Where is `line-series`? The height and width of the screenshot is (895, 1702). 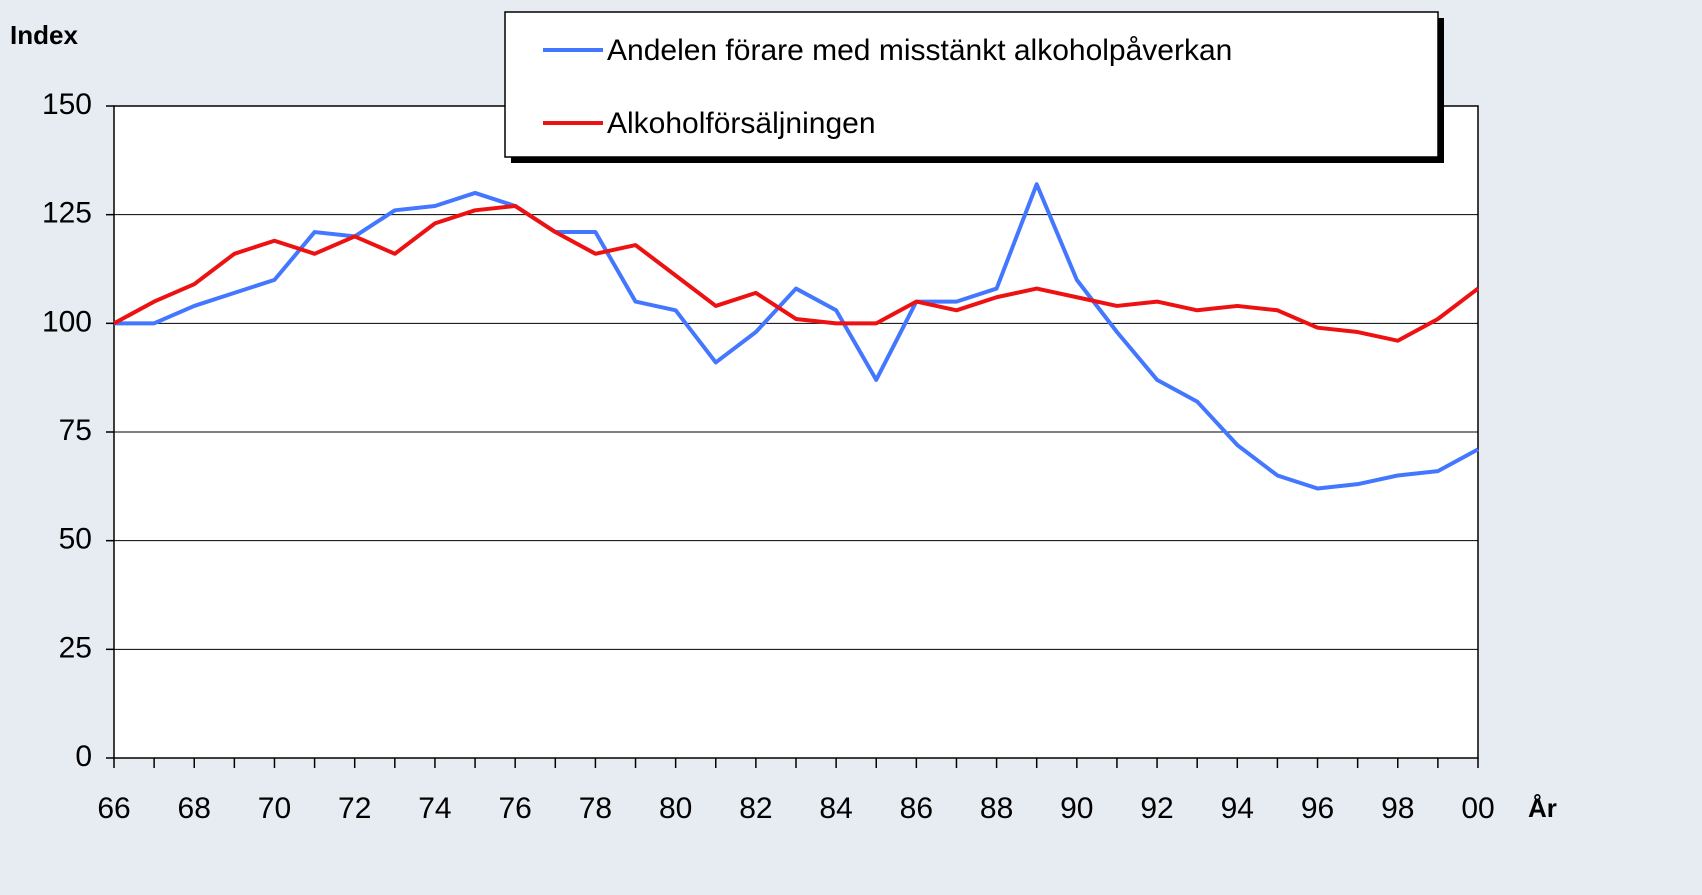
line-series is located at coordinates (796, 273).